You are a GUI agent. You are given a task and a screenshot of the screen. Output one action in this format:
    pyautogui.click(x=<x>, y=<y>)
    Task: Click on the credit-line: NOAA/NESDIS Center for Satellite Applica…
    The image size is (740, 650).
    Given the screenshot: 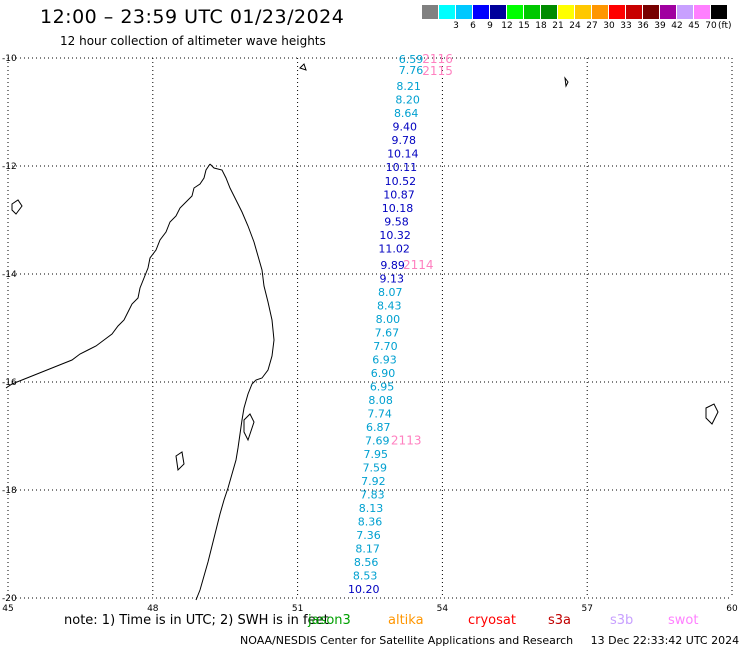 What is the action you would take?
    pyautogui.click(x=489, y=640)
    